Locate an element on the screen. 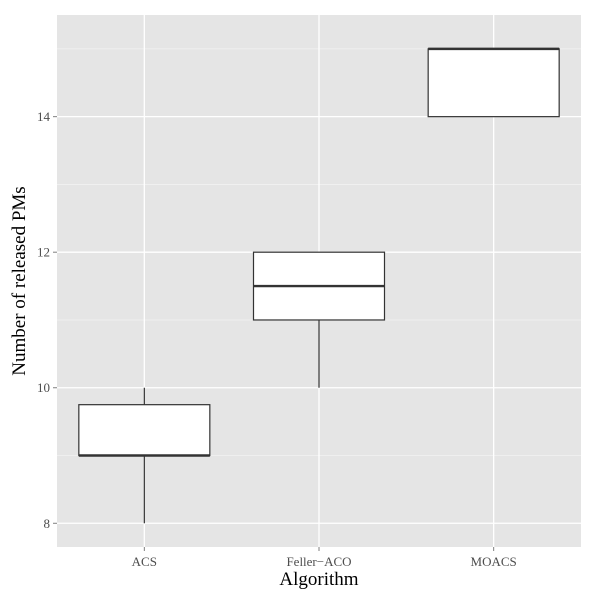 The height and width of the screenshot is (598, 598). y-axis-ticks: 8 10 12 14 is located at coordinates (47, 320).